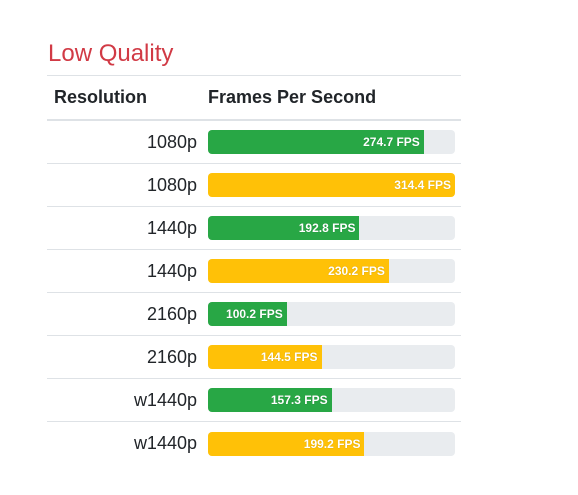 Image resolution: width=578 pixels, height=495 pixels. Describe the element at coordinates (265, 357) in the screenshot. I see `fps-bar: 144.5 FPS` at that location.